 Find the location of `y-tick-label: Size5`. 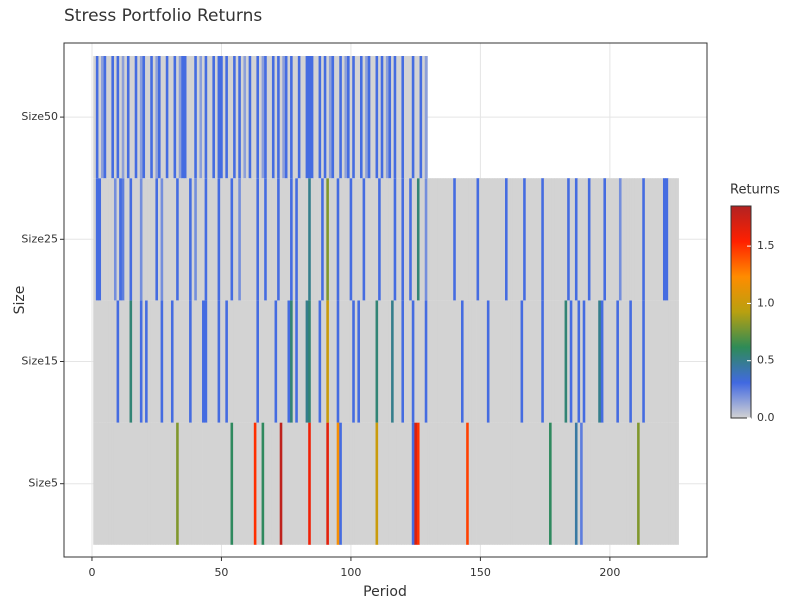

y-tick-label: Size5 is located at coordinates (43, 483).